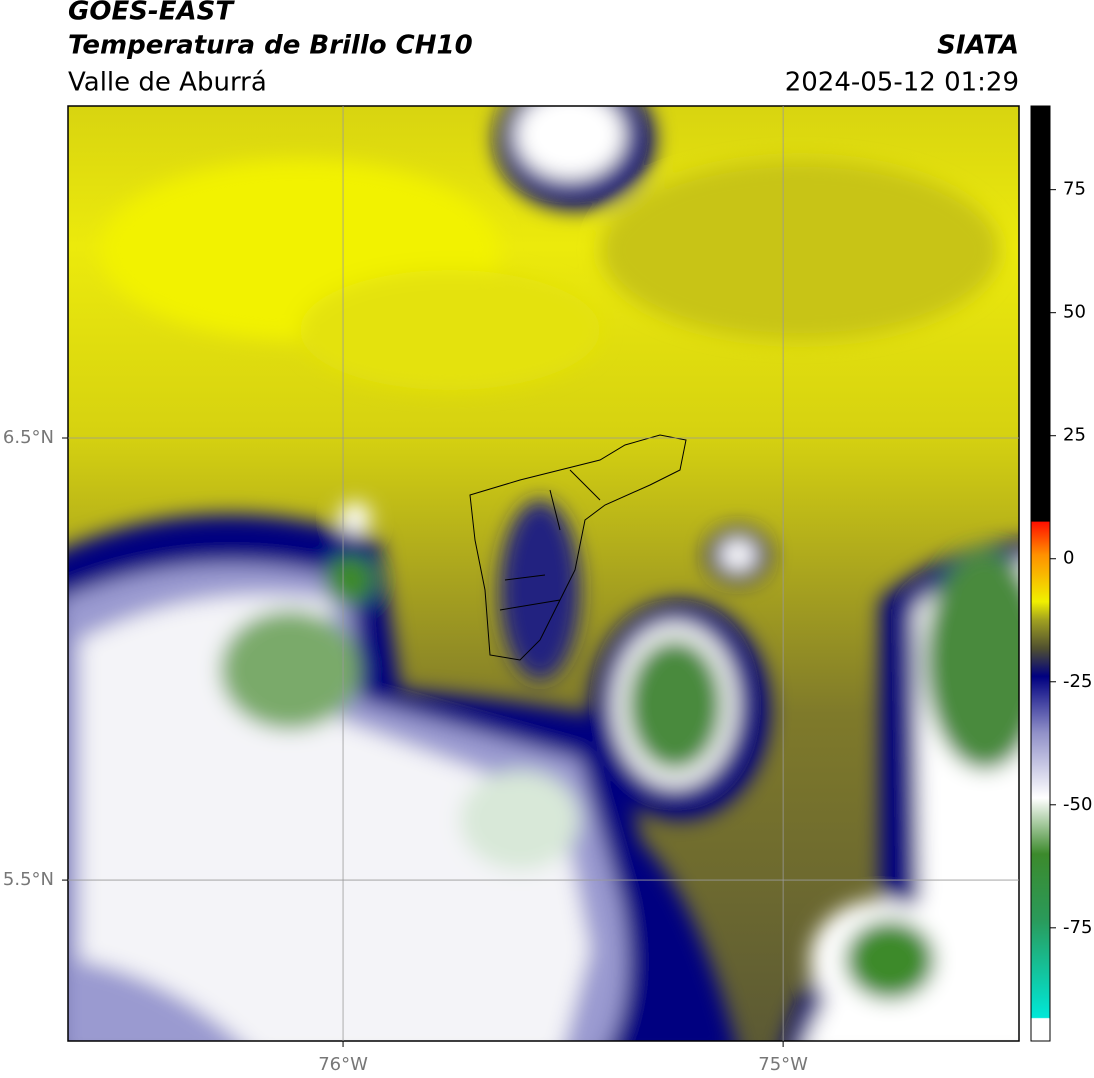  I want to click on colorbar-tick-label: -75, so click(1077, 927).